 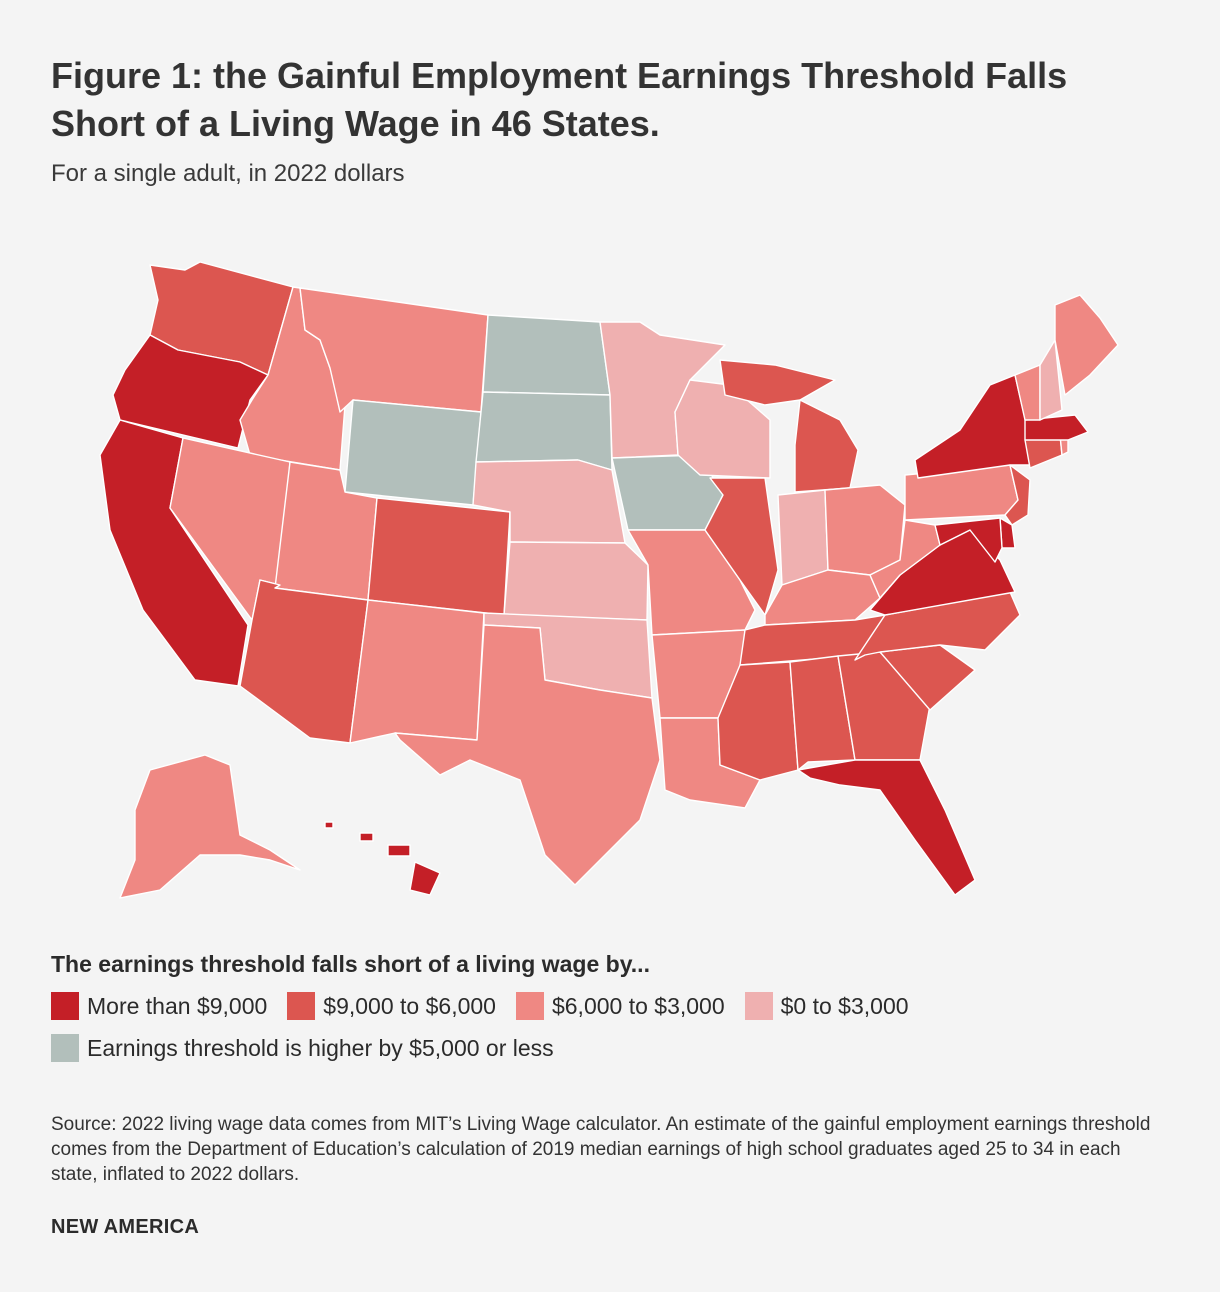 I want to click on state-nm, so click(x=417, y=671).